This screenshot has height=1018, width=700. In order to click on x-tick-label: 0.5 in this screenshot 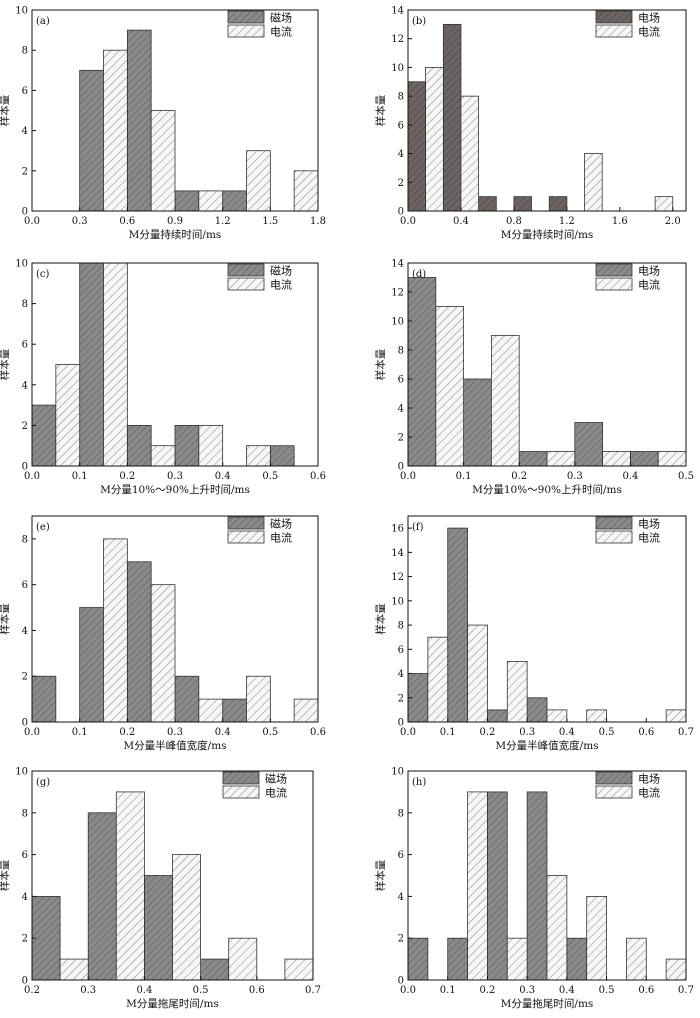, I will do `click(607, 990)`.